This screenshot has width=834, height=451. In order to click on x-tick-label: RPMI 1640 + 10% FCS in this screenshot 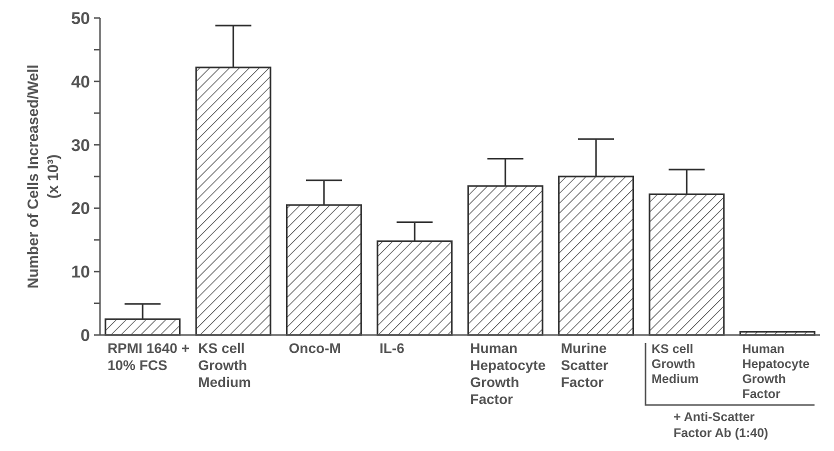, I will do `click(148, 356)`.